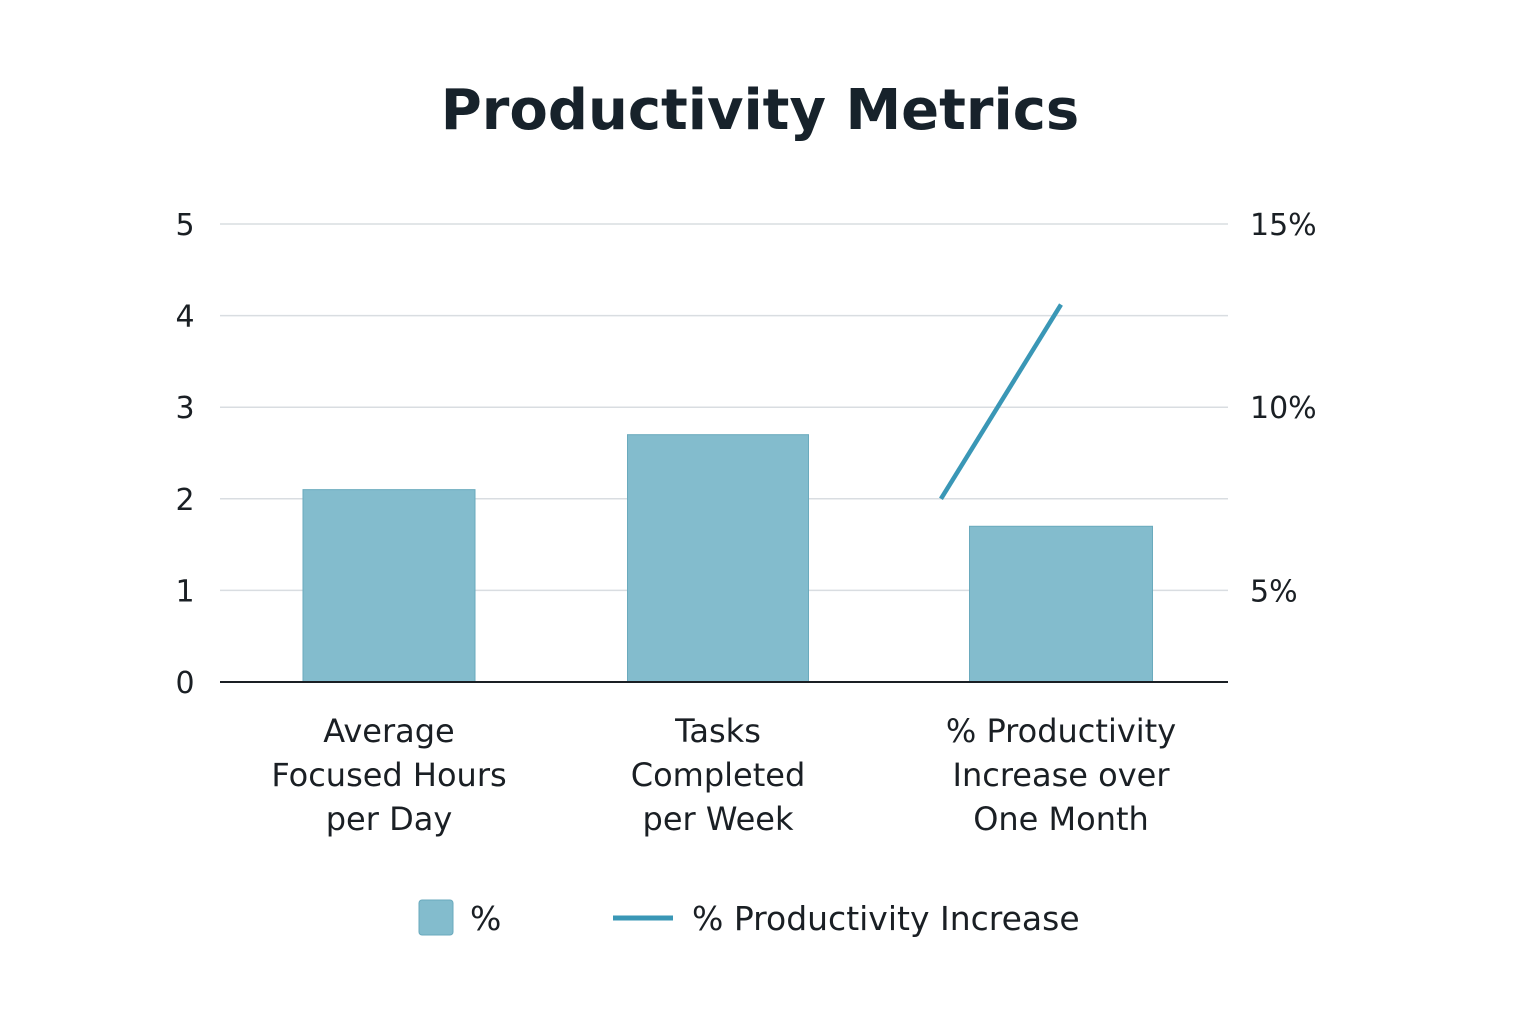 This screenshot has height=1024, width=1536. I want to click on series-line, so click(1001, 401).